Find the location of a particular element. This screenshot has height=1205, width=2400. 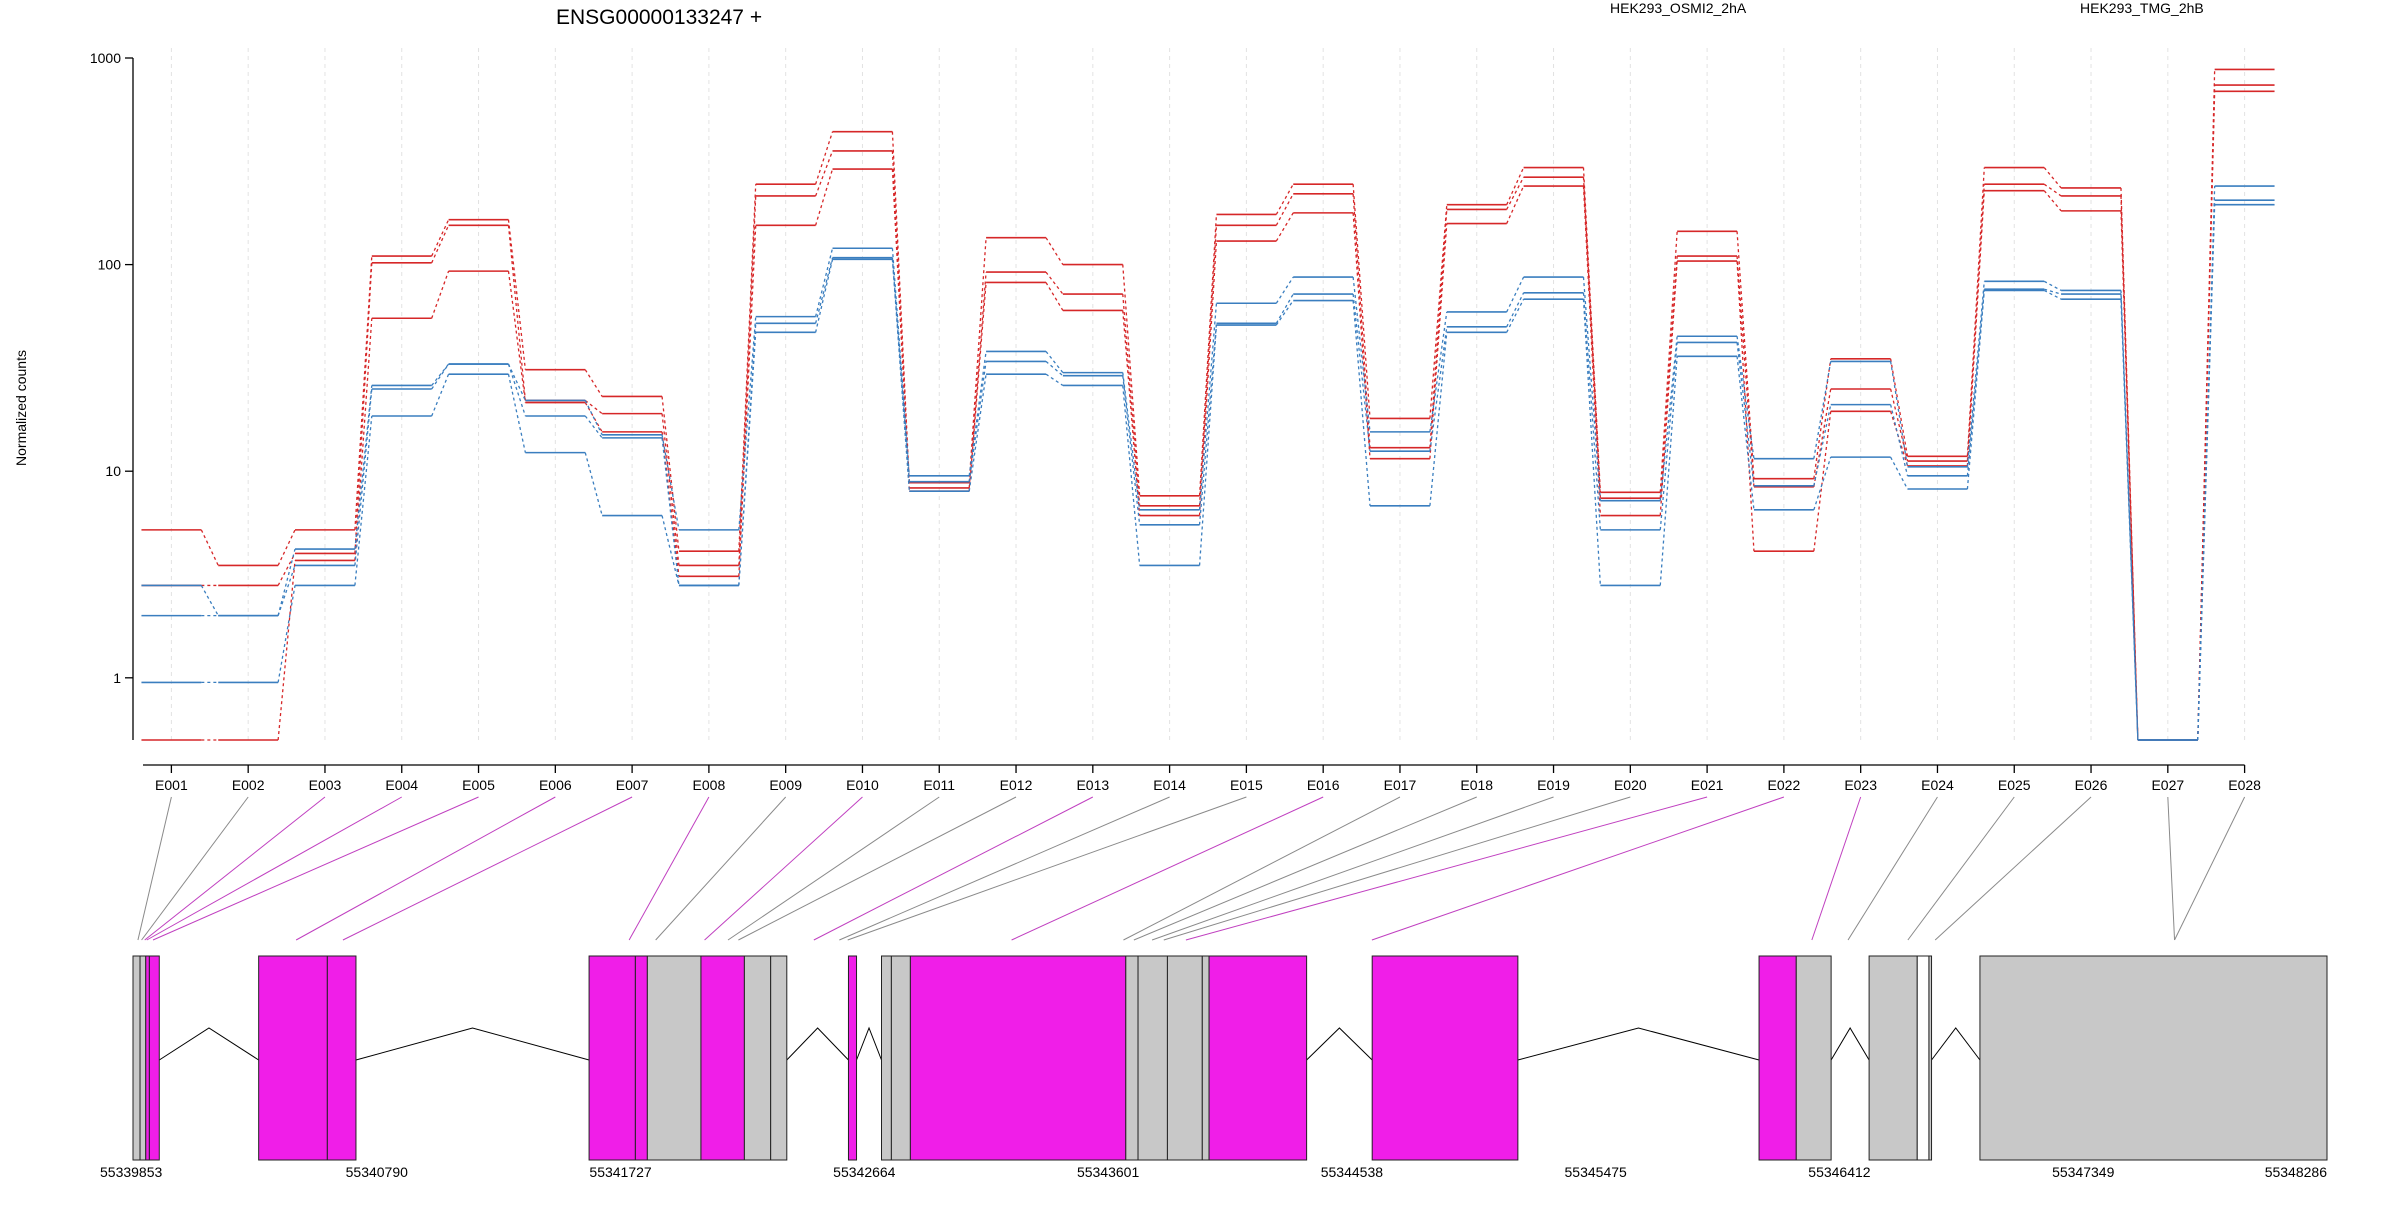

exon-block-E013 is located at coordinates (852, 1058).